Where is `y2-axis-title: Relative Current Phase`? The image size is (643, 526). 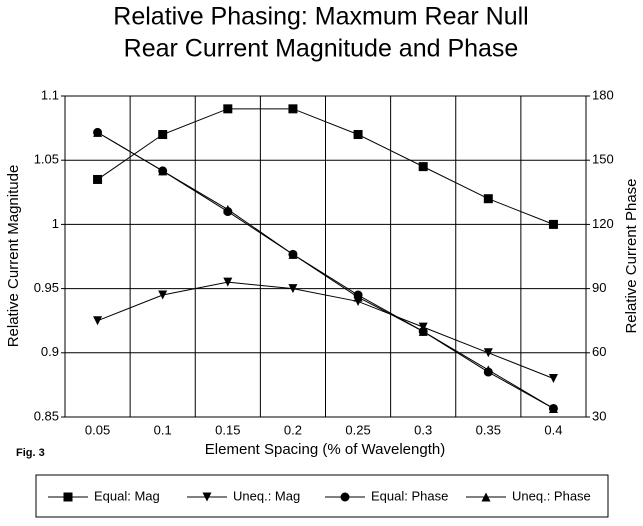
y2-axis-title: Relative Current Phase is located at coordinates (631, 255).